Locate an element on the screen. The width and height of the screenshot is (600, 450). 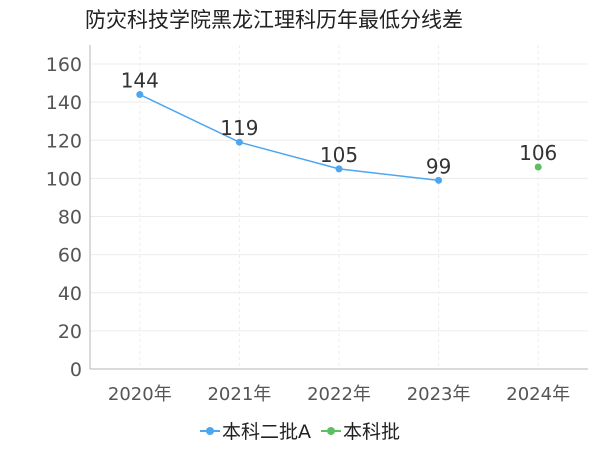
legend: 本科二批A 本科批 is located at coordinates (300, 430).